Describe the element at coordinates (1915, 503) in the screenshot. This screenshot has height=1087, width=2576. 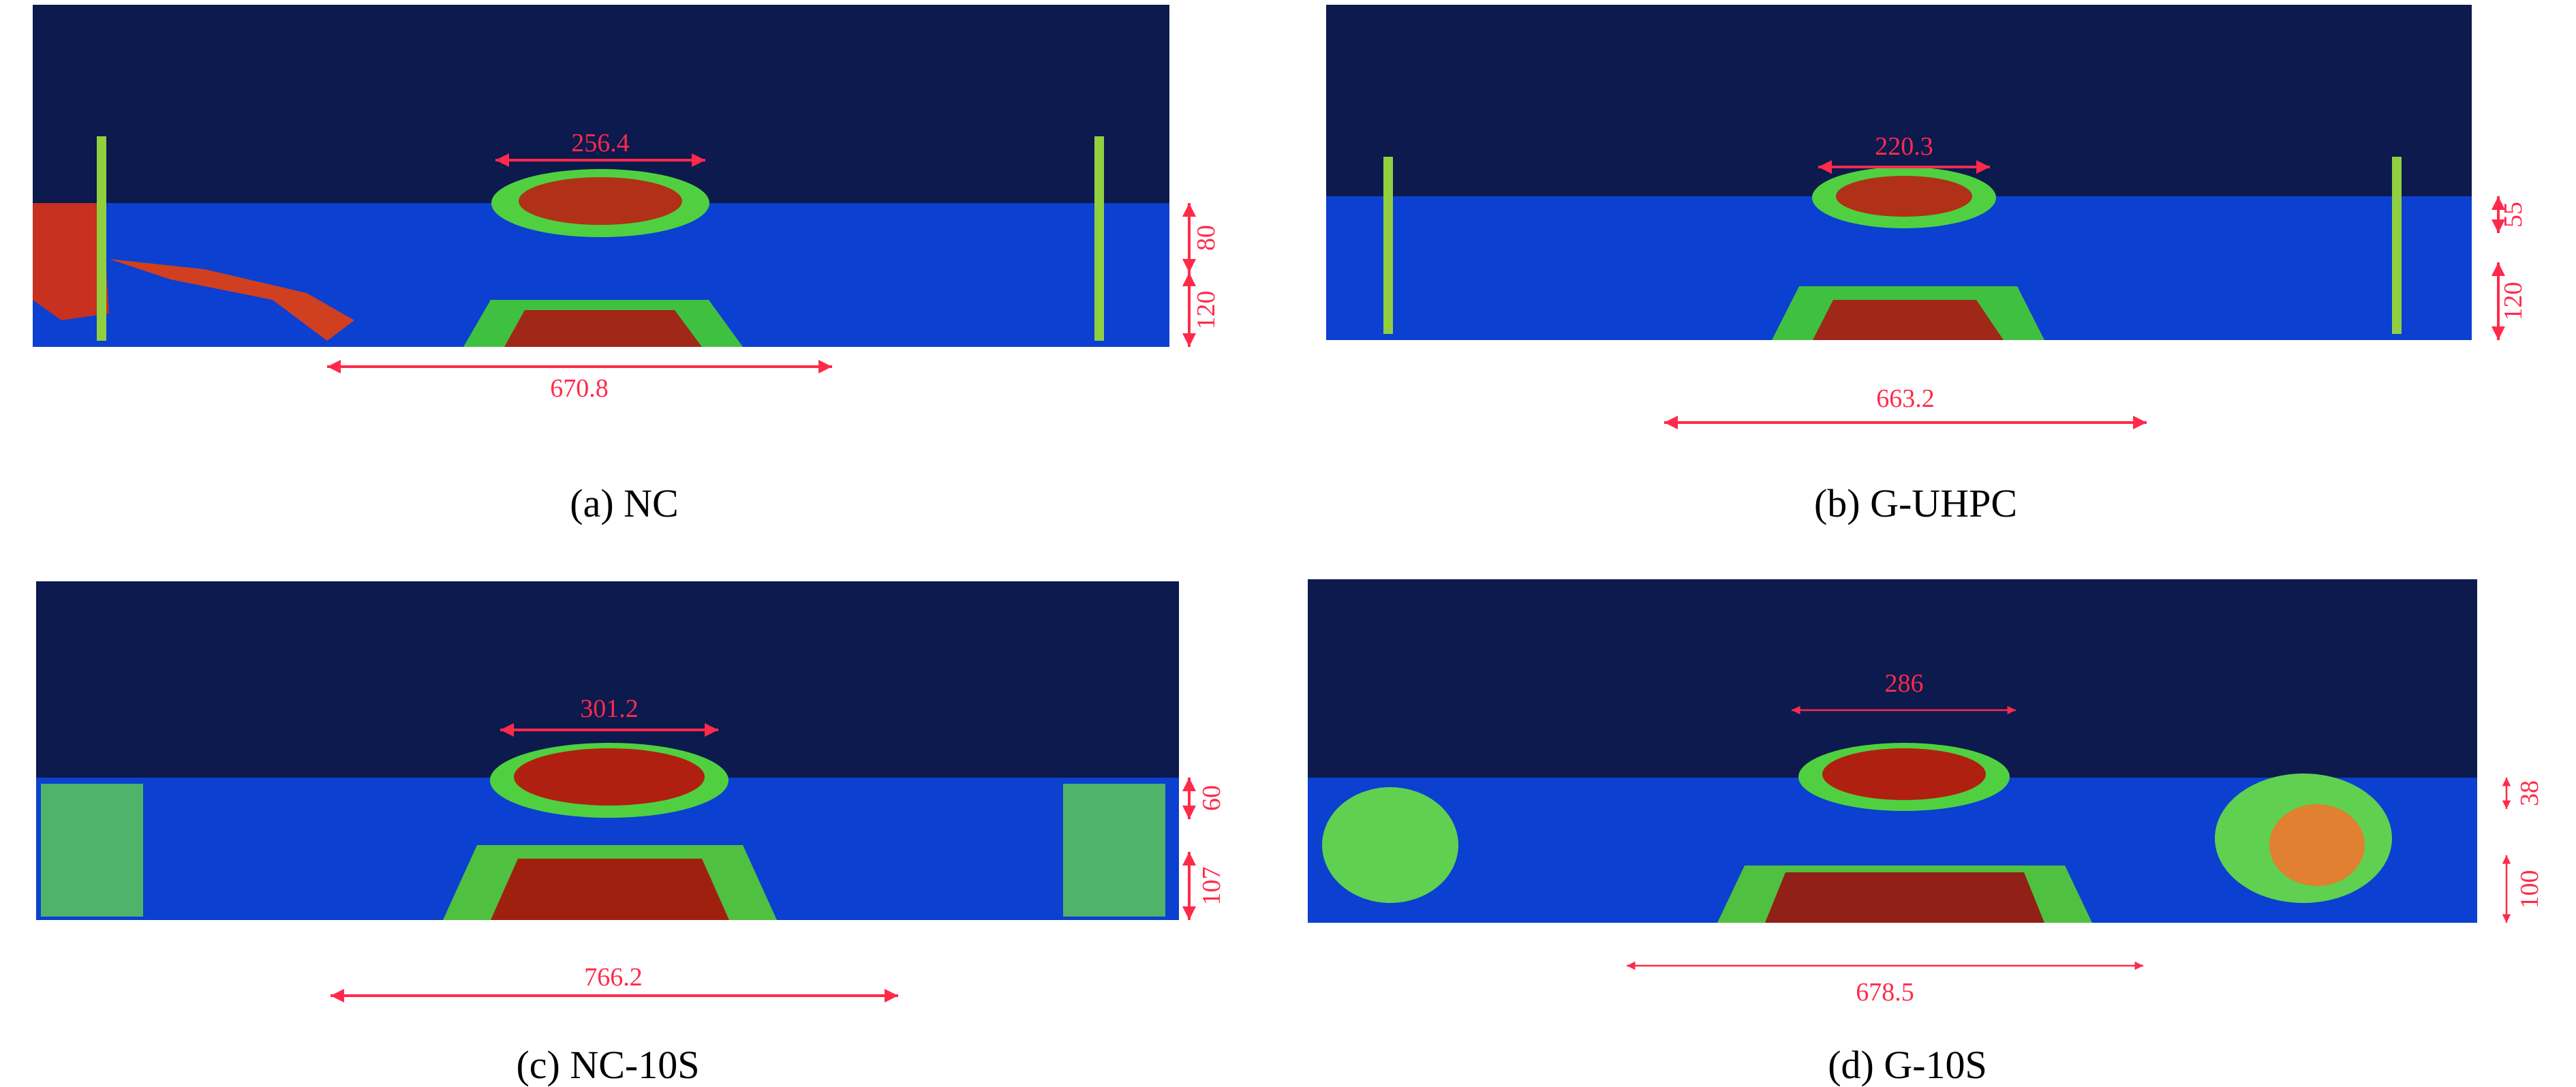
I see `caption: (b) G-UHPC` at that location.